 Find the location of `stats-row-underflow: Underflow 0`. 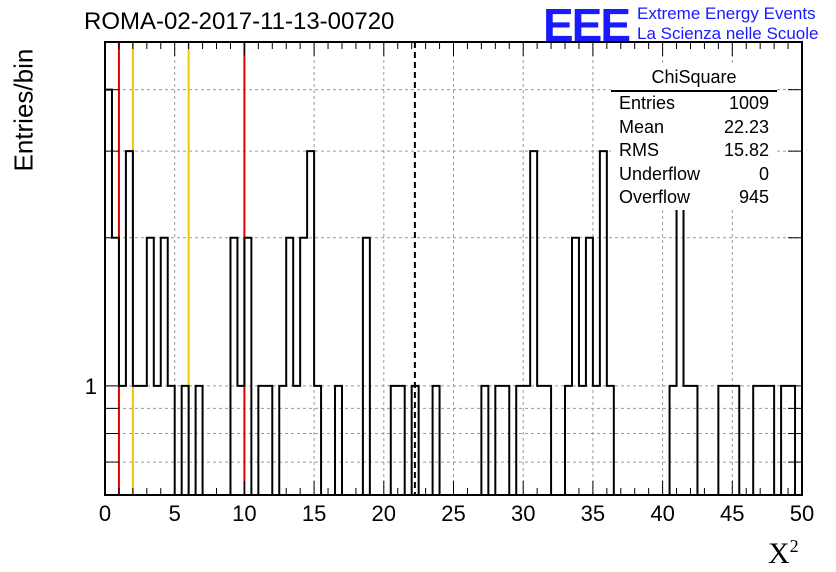

stats-row-underflow: Underflow 0 is located at coordinates (694, 175).